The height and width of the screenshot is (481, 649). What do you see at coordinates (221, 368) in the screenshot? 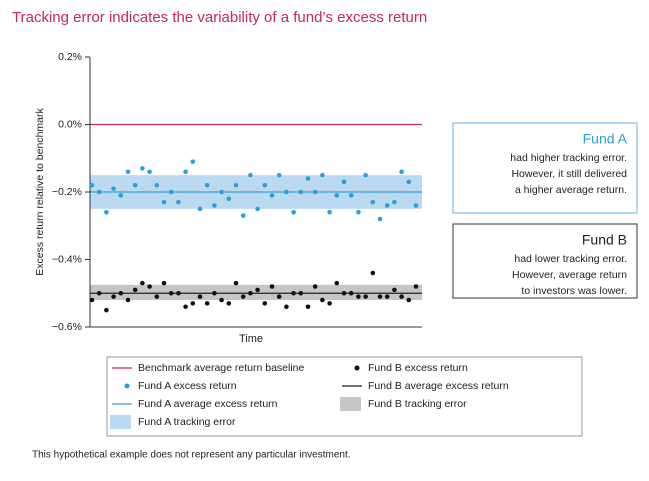
I see `legend-label: Benchmark average return baseline` at bounding box center [221, 368].